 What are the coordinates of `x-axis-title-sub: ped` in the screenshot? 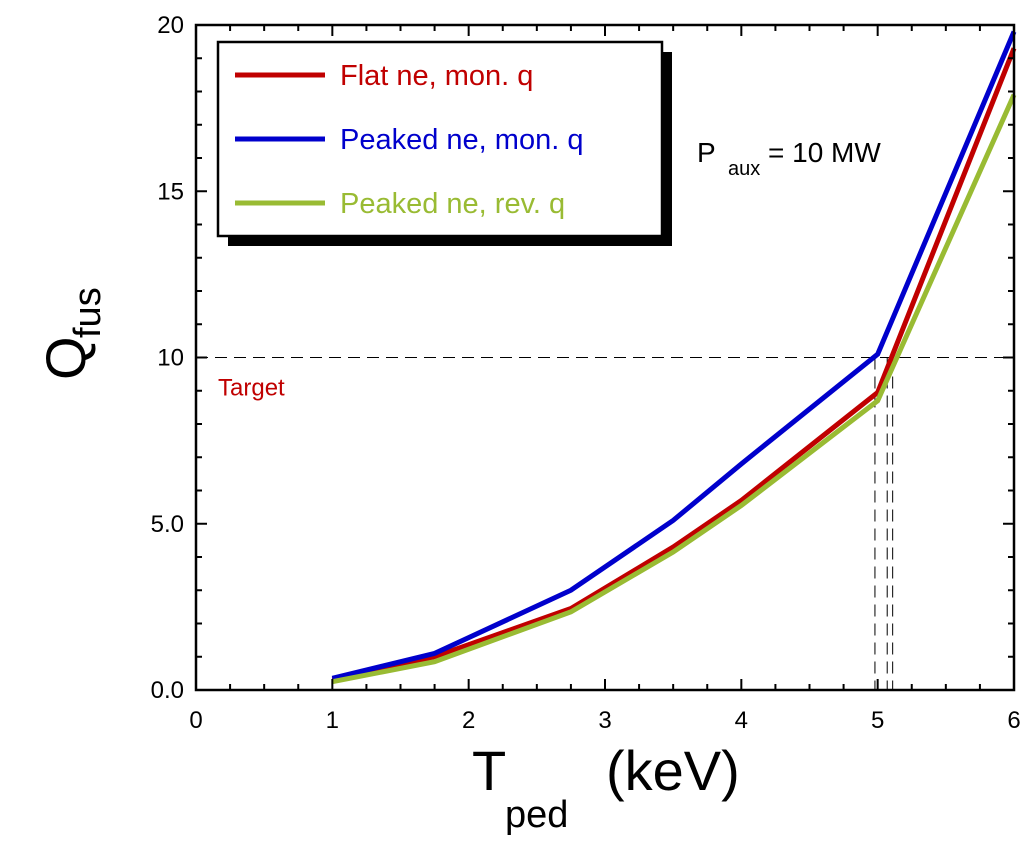 It's located at (536, 815).